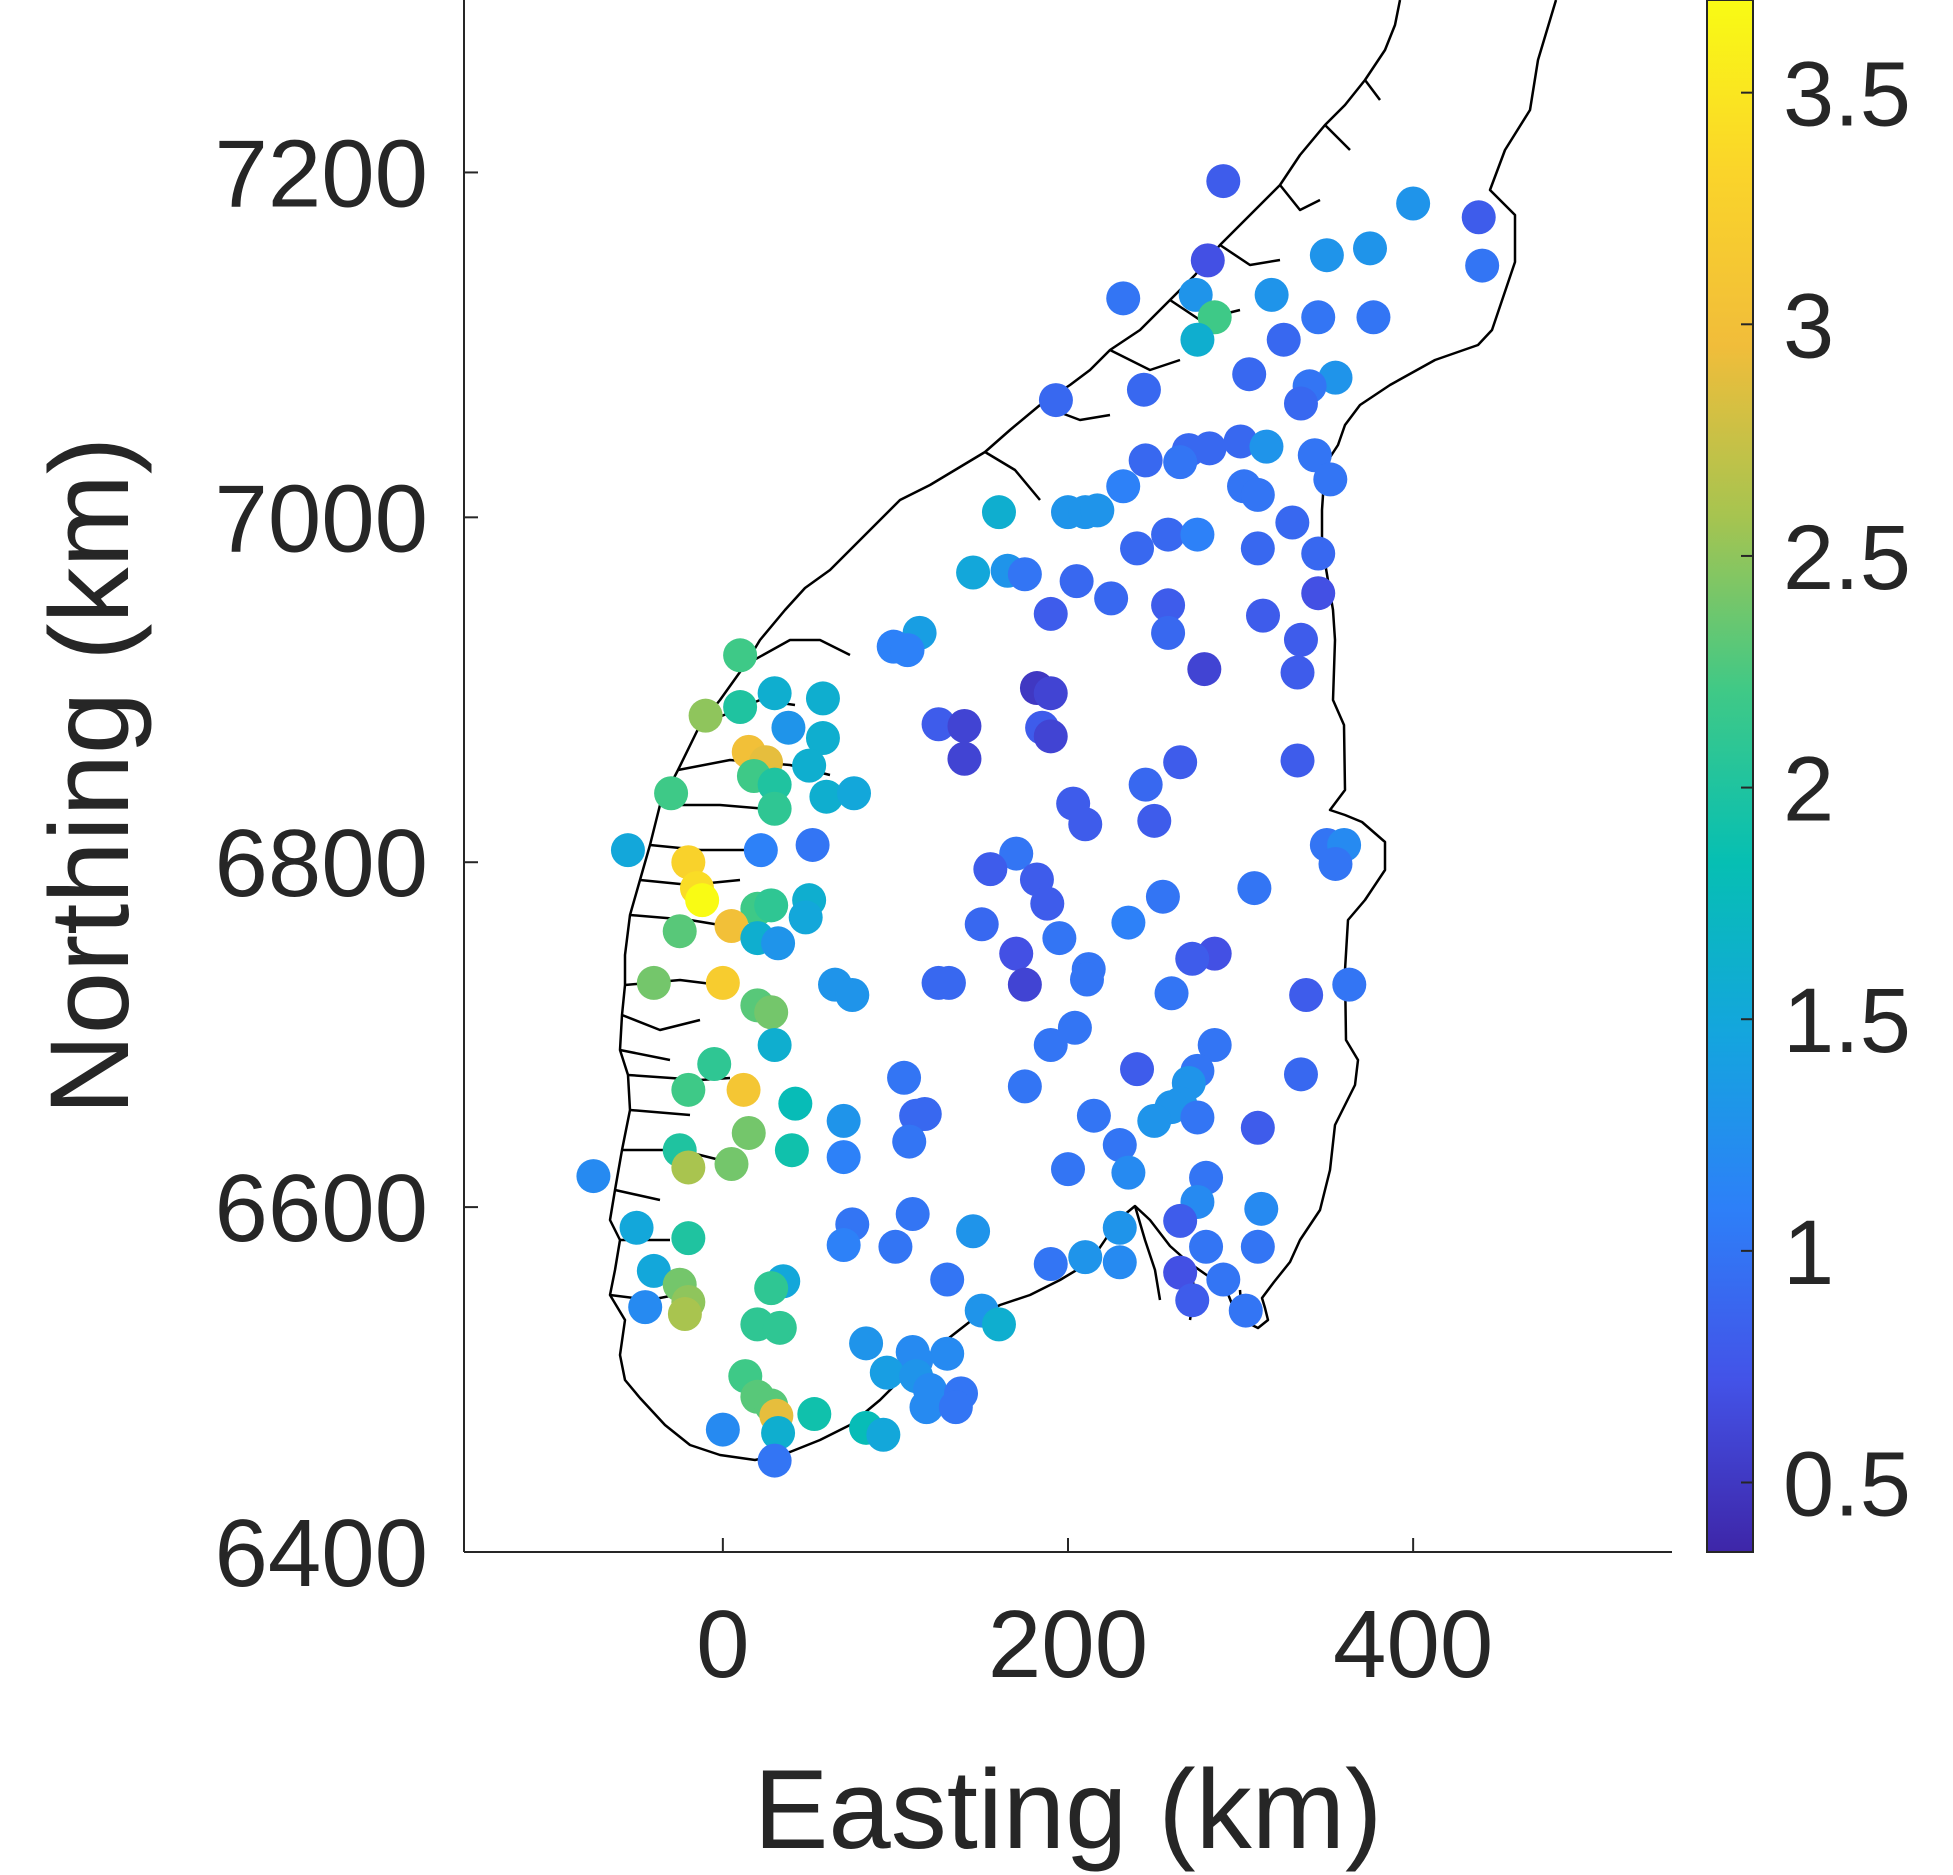 The width and height of the screenshot is (1953, 1875). I want to click on colorbar-tick-label: 1.5, so click(1847, 1021).